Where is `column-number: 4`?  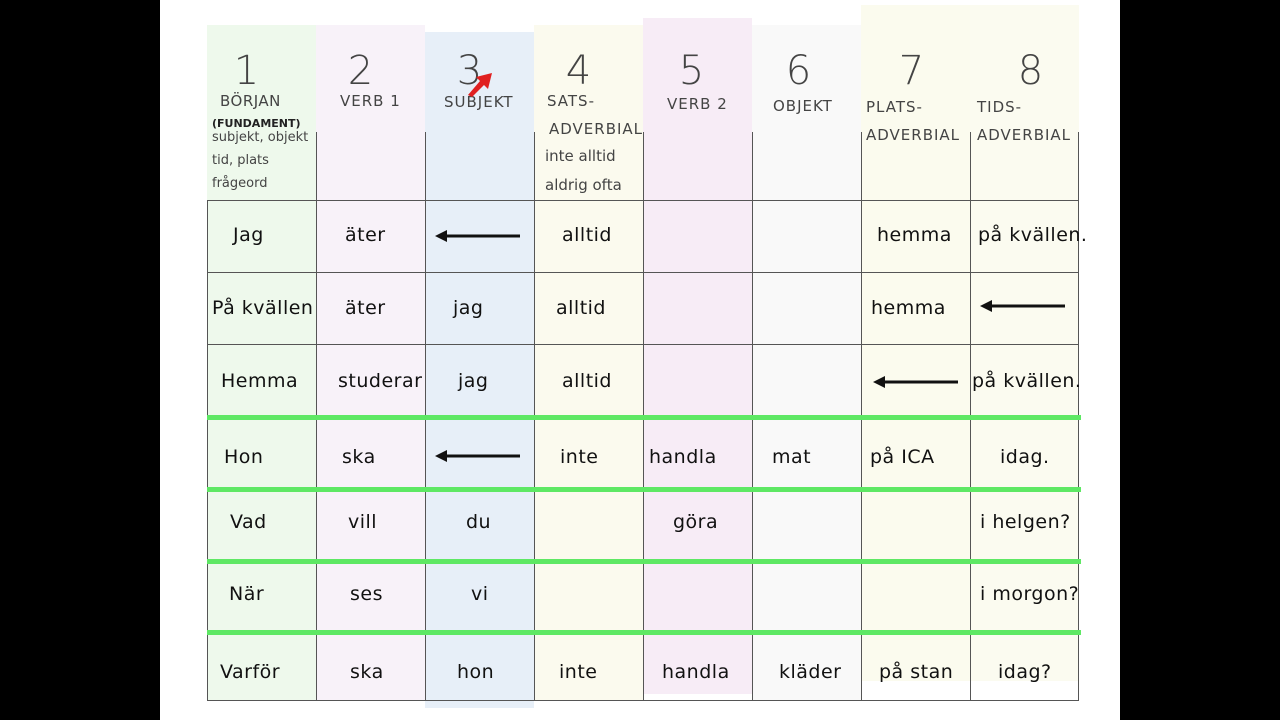 column-number: 4 is located at coordinates (578, 71).